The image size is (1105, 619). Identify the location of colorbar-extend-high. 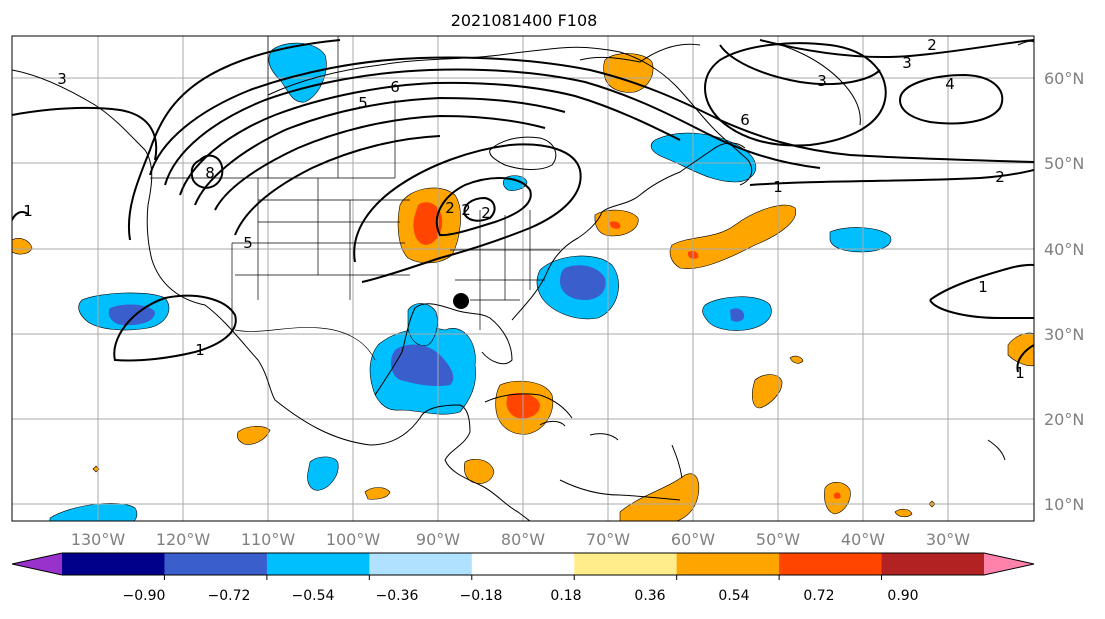
(1009, 564).